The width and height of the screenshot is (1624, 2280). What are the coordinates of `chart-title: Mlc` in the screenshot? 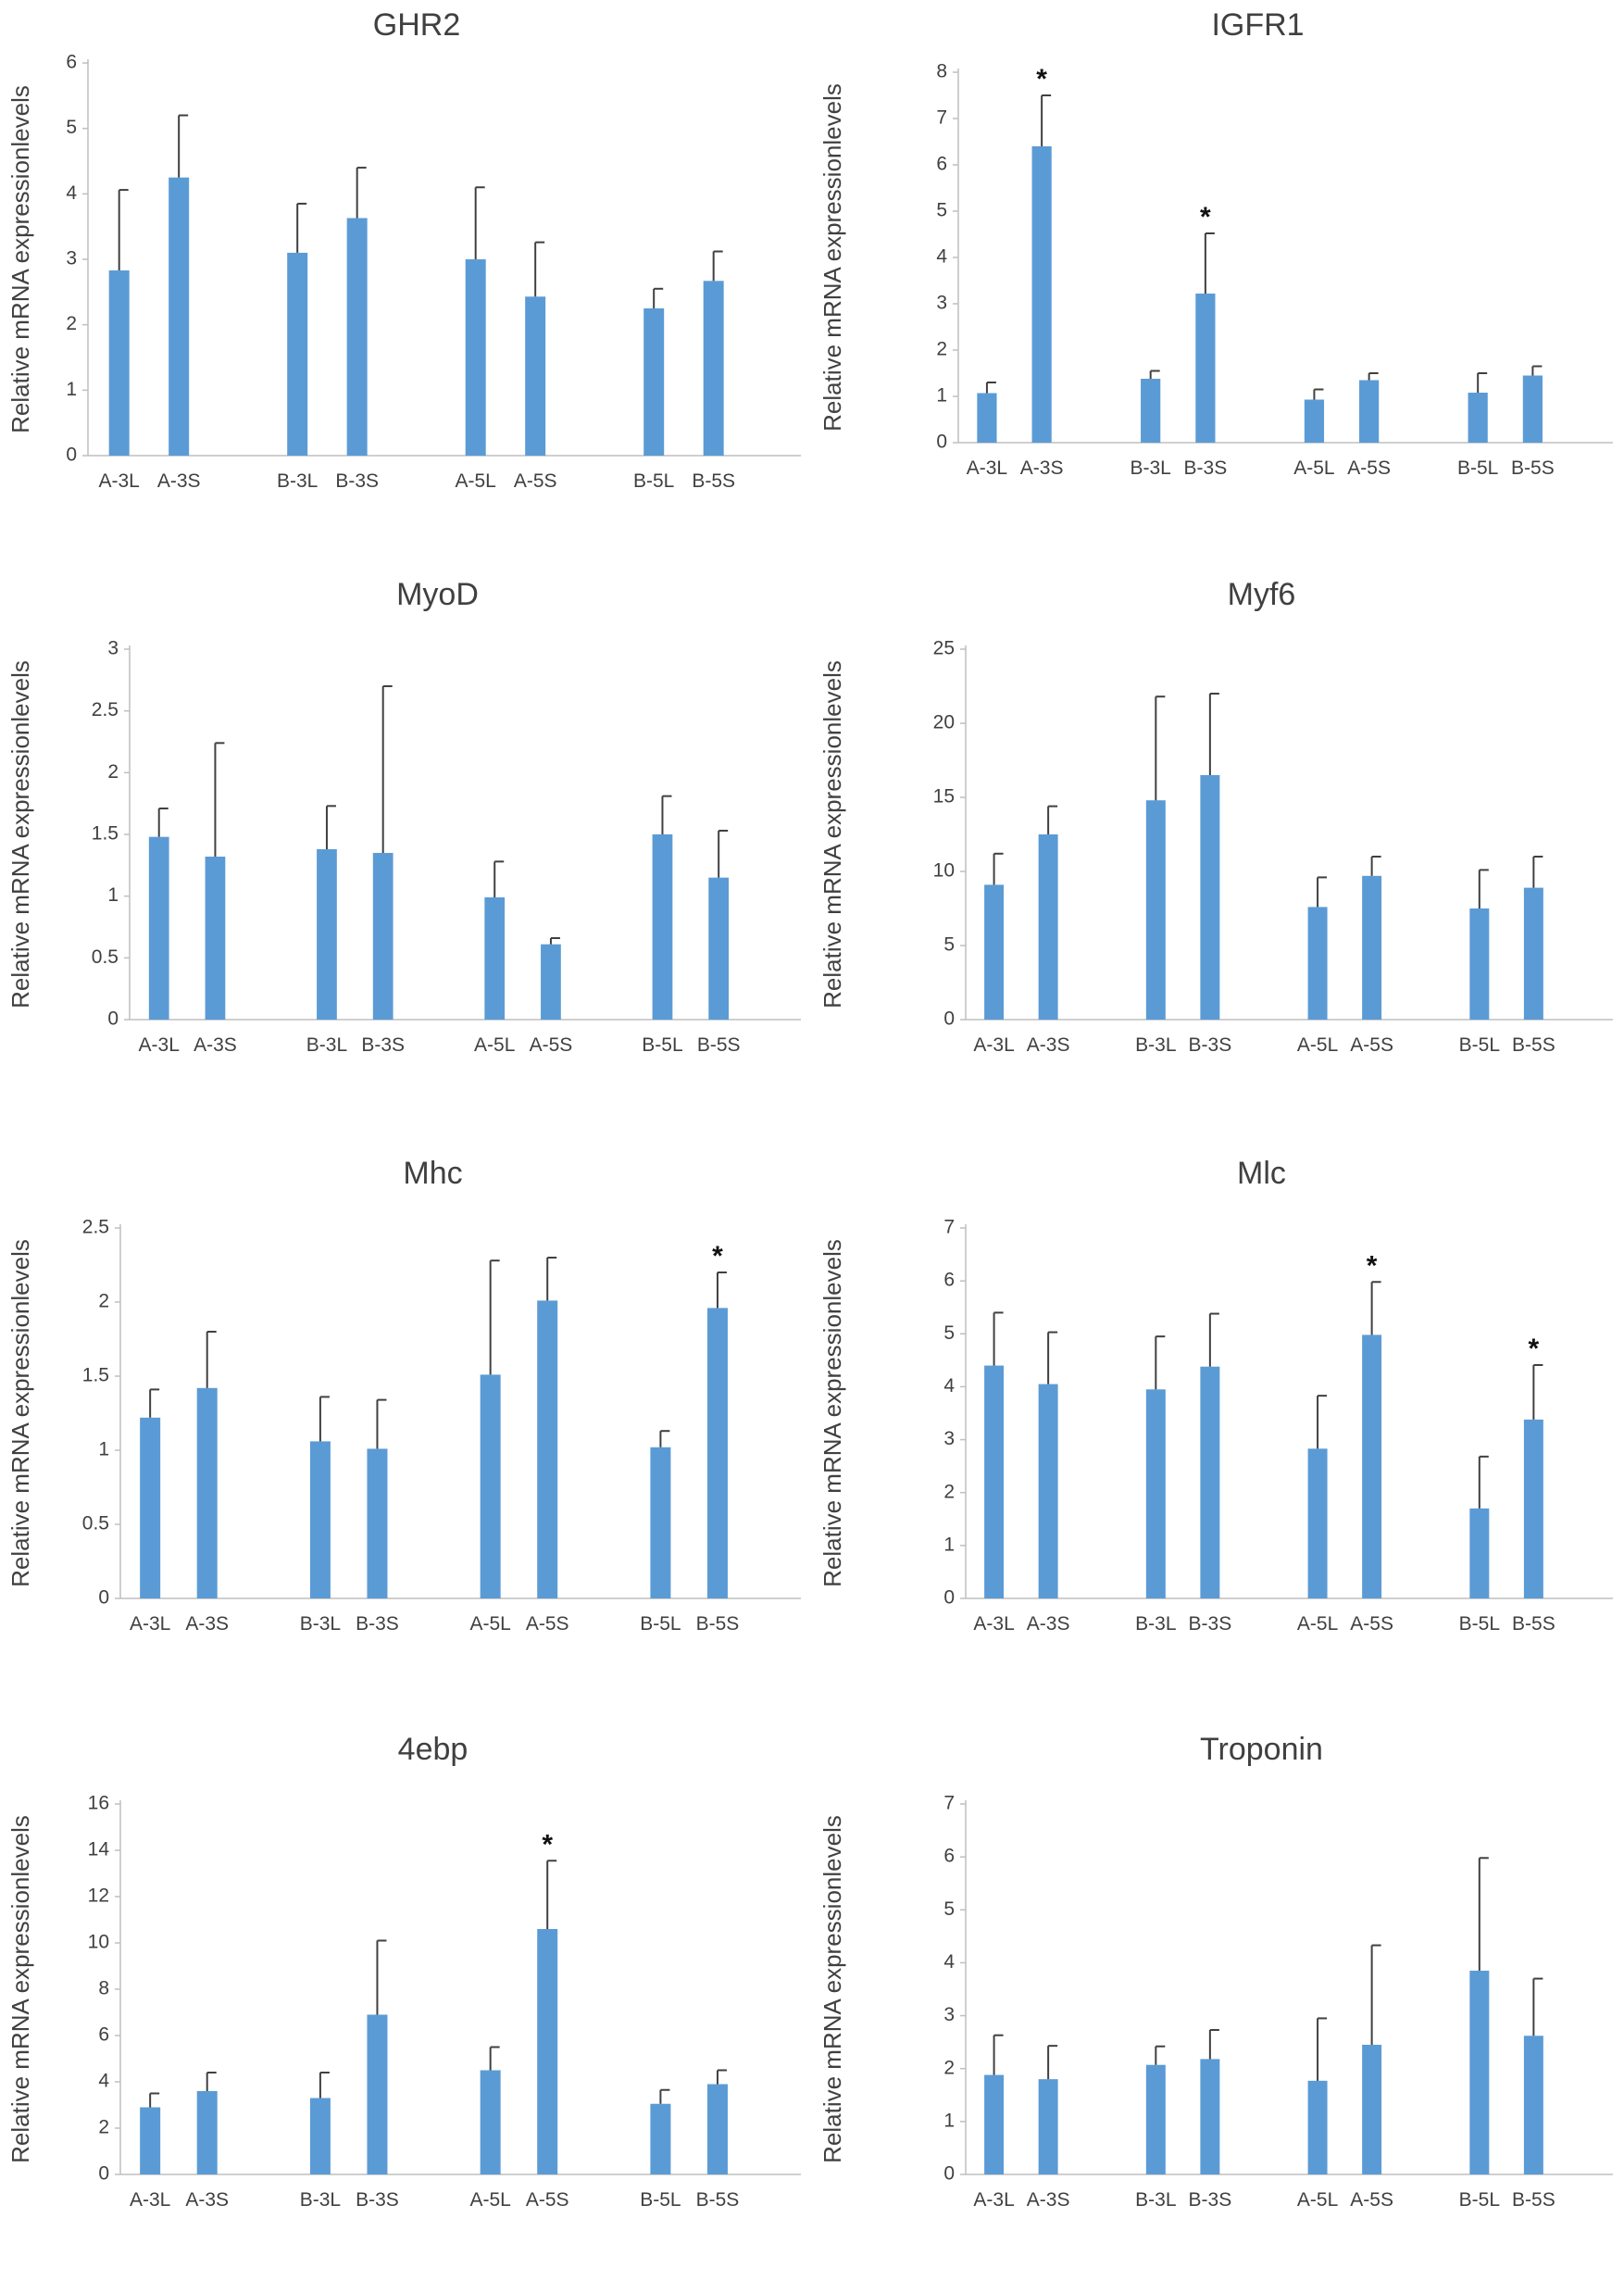 It's located at (1261, 1173).